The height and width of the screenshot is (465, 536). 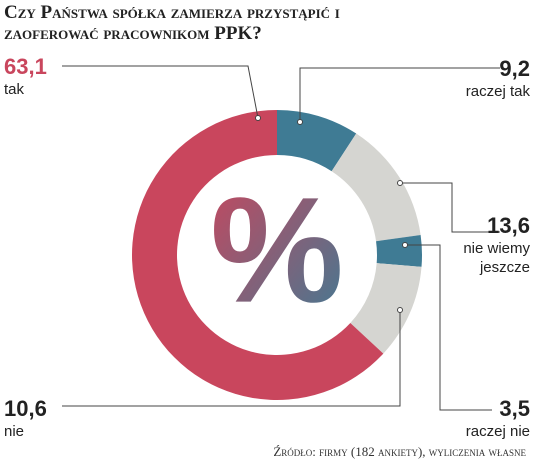 What do you see at coordinates (514, 68) in the screenshot?
I see `value-label: 9,2` at bounding box center [514, 68].